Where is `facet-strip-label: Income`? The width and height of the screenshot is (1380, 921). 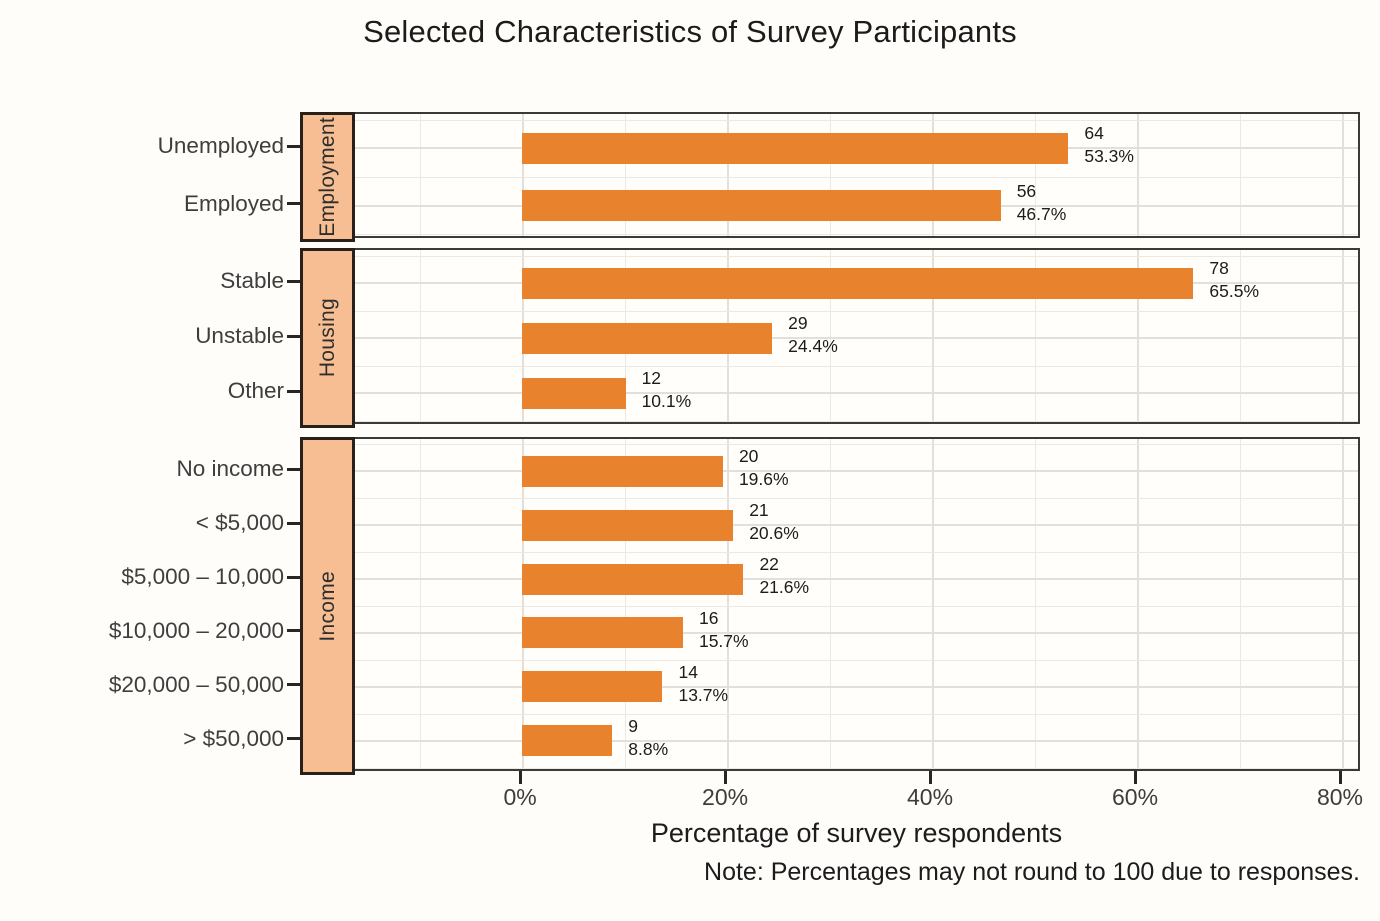
facet-strip-label: Income is located at coordinates (327, 606).